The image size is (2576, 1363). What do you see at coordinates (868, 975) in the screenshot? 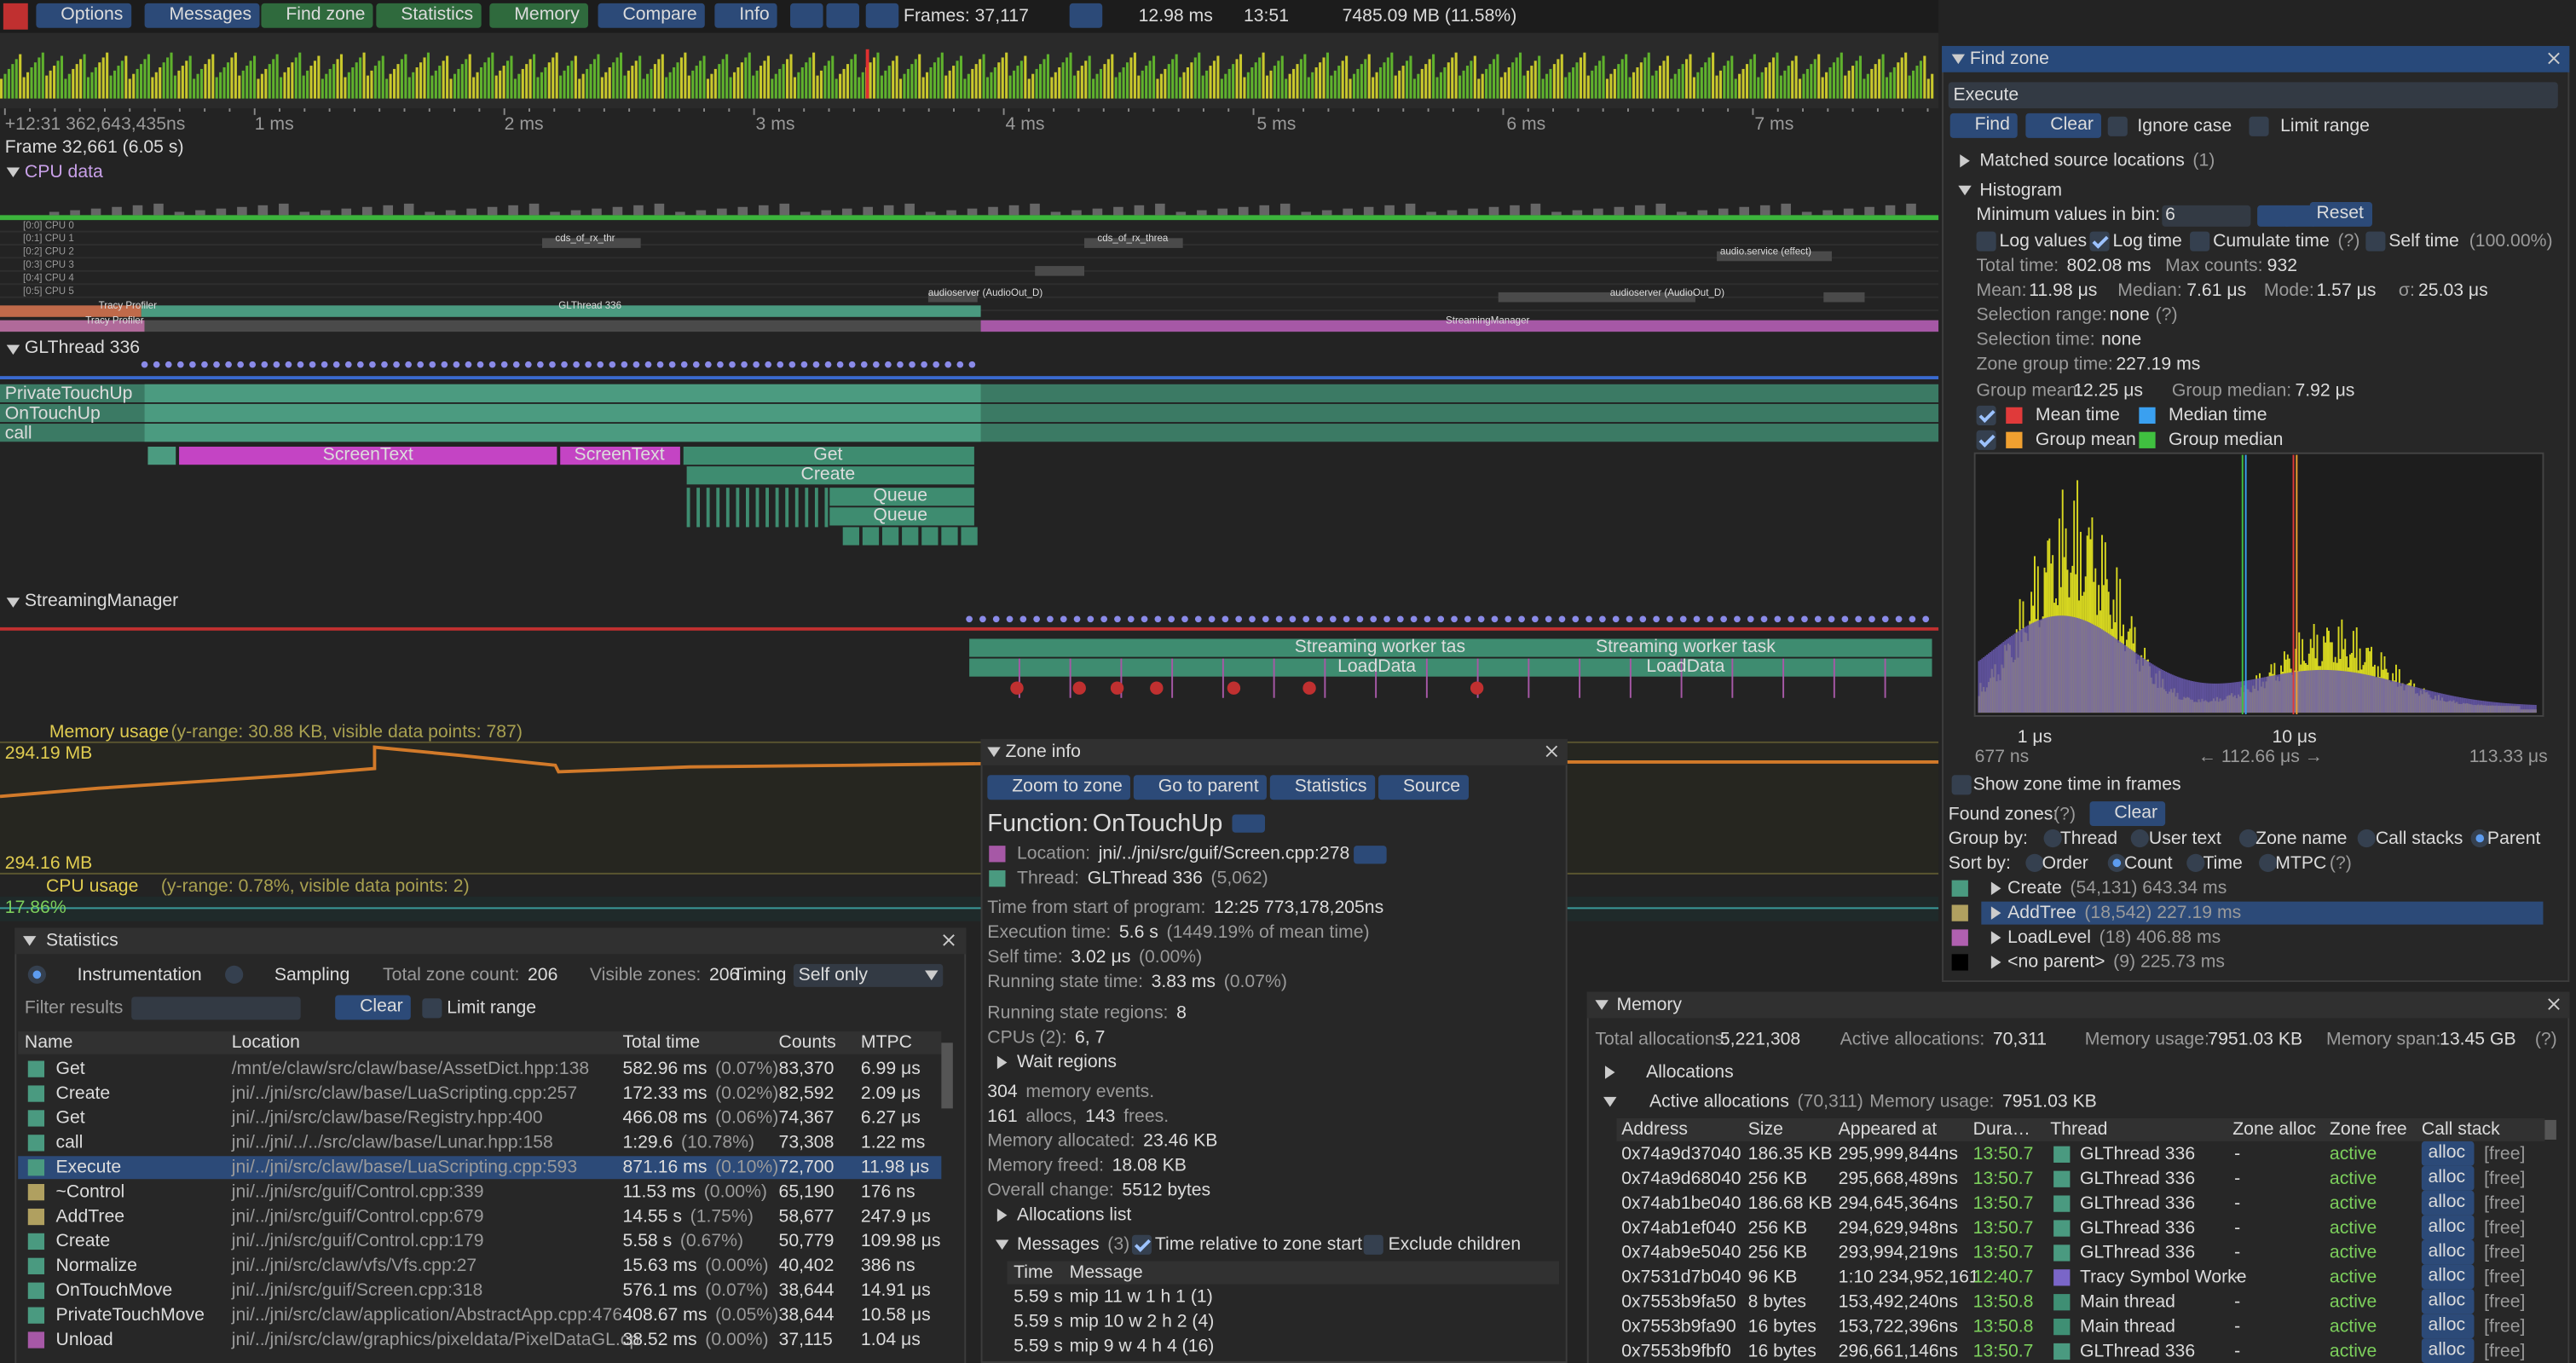
I see `dropdown` at bounding box center [868, 975].